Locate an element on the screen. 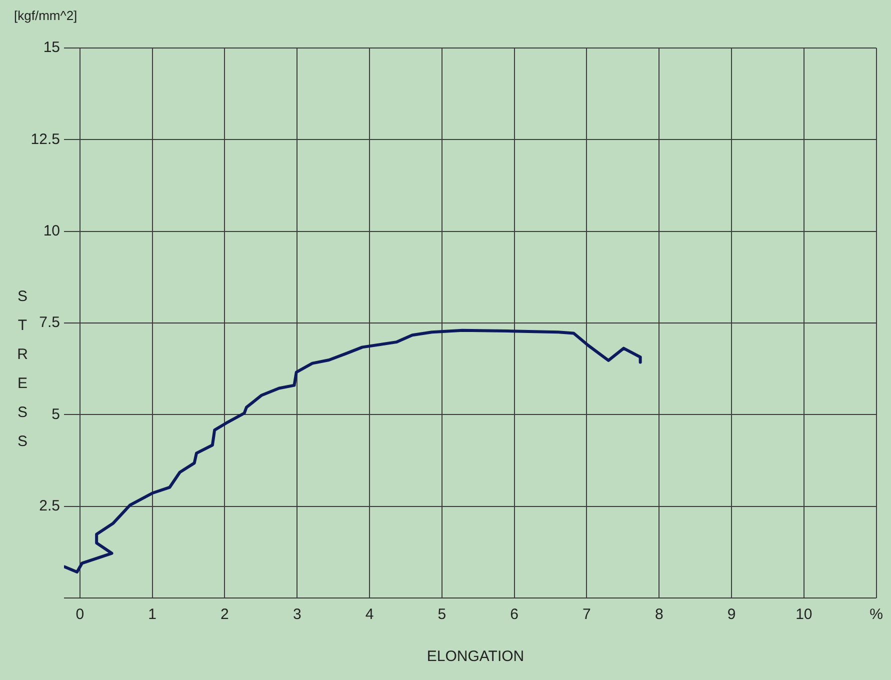 This screenshot has height=680, width=891. x-tick-label: 4 is located at coordinates (369, 615).